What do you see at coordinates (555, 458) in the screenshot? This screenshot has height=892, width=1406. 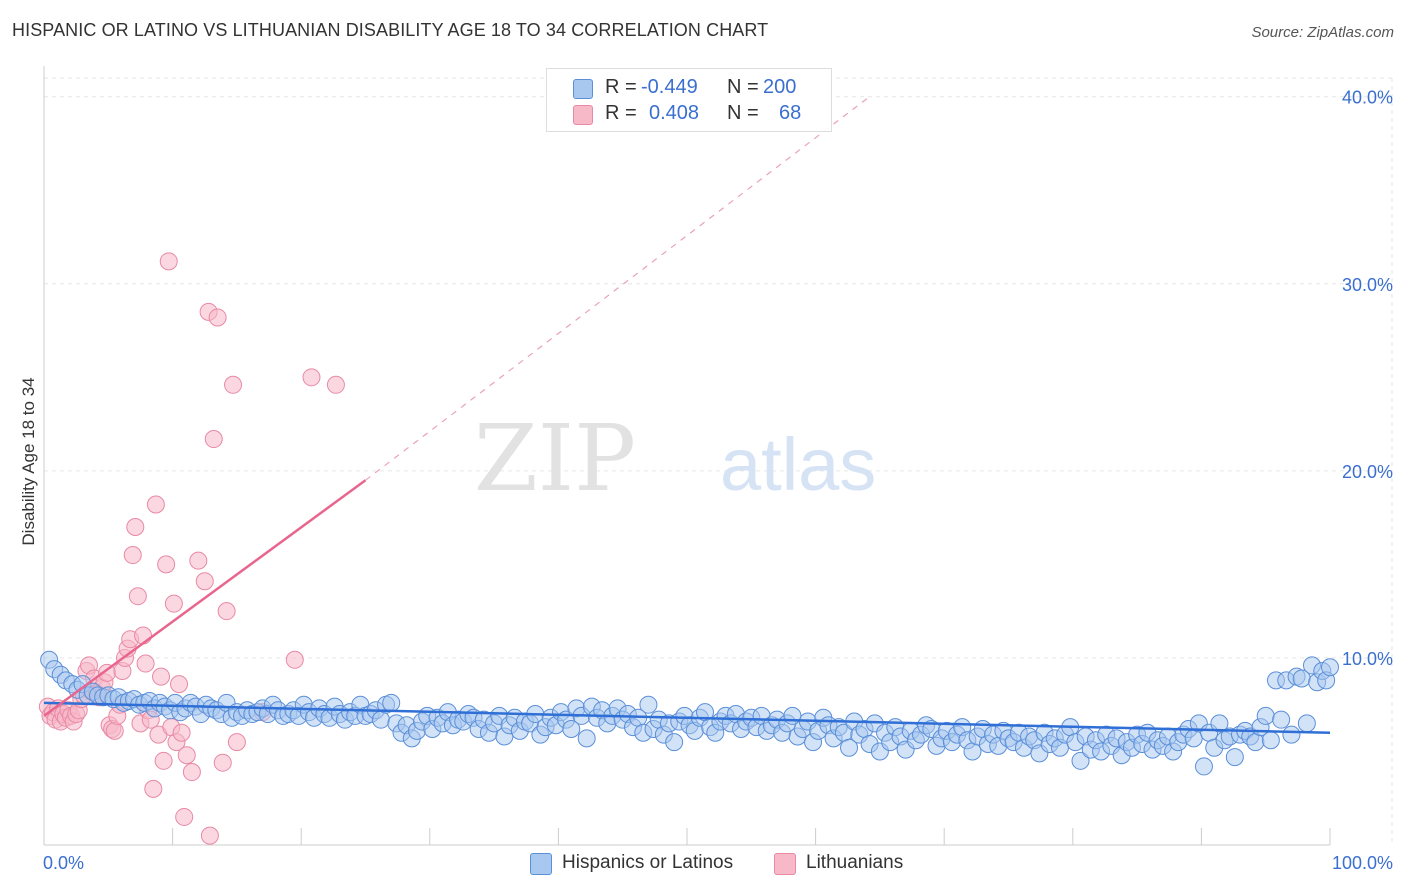 I see `watermark-zip: ZIP` at bounding box center [555, 458].